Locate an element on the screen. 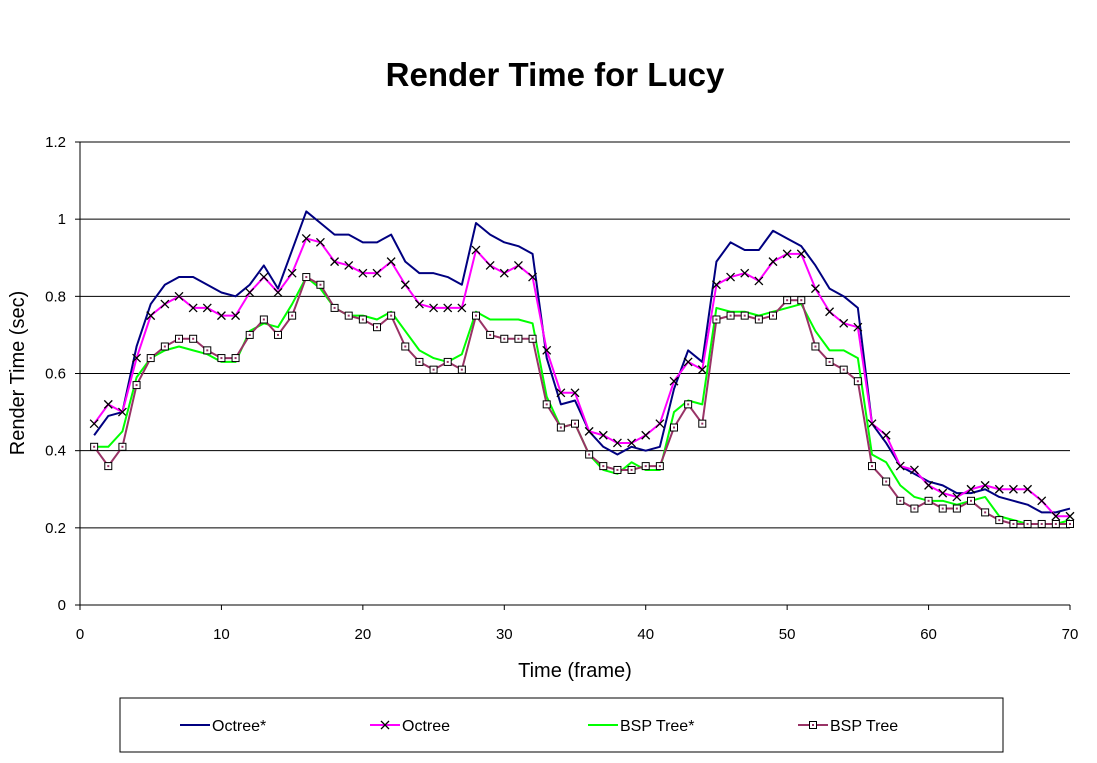 The image size is (1097, 763). legend-label: BSP Tree* is located at coordinates (657, 726).